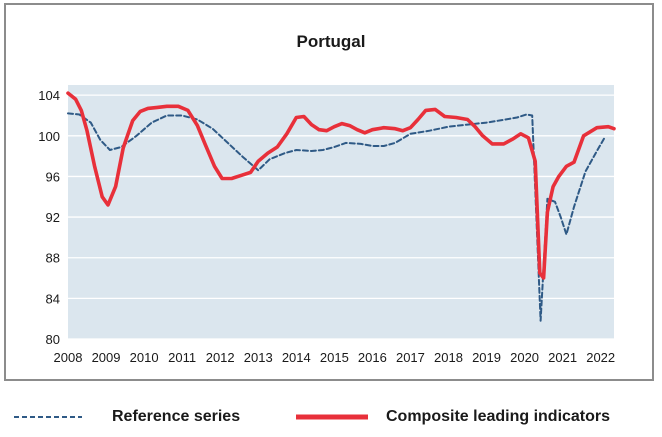 The width and height of the screenshot is (662, 437). I want to click on x-tick-label: 2015, so click(334, 357).